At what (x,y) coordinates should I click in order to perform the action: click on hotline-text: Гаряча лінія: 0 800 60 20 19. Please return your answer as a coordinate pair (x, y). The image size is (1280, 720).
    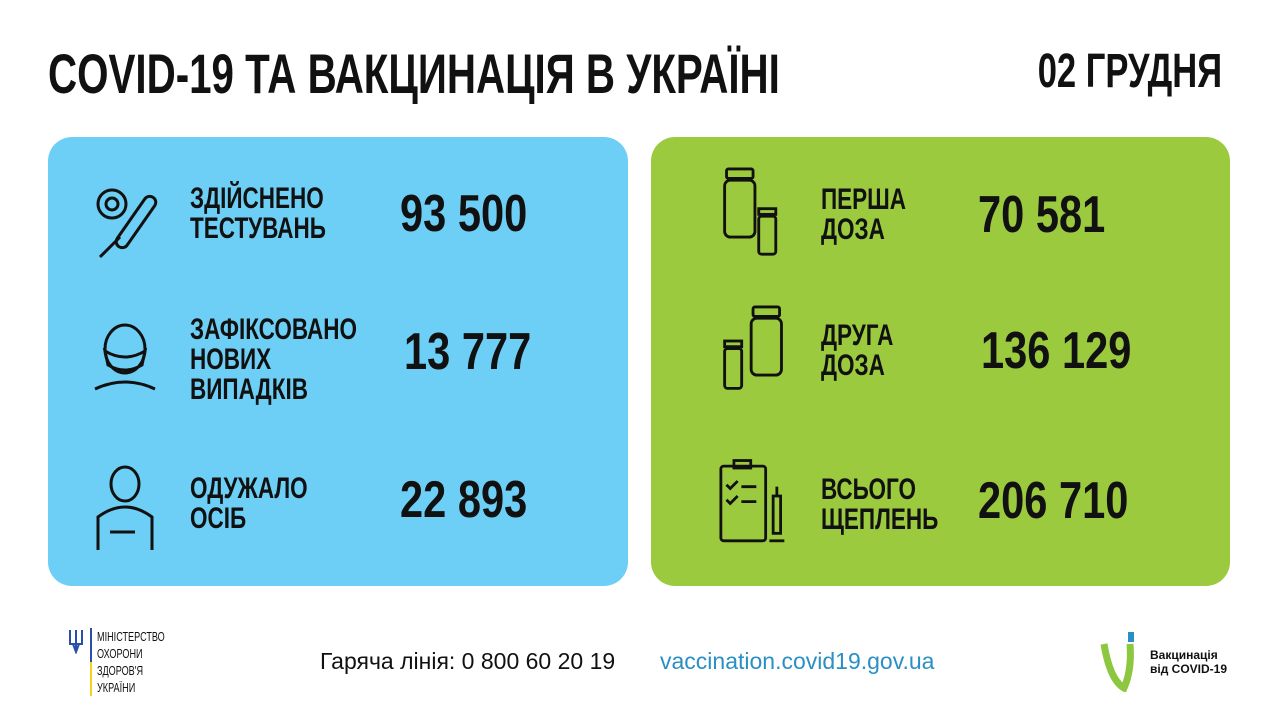
    Looking at the image, I should click on (468, 661).